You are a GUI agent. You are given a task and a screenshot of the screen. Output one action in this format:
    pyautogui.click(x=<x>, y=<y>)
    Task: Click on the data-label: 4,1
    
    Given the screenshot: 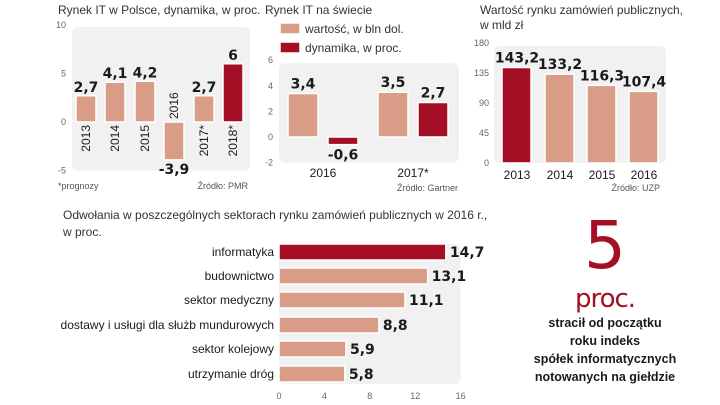 What is the action you would take?
    pyautogui.click(x=115, y=74)
    